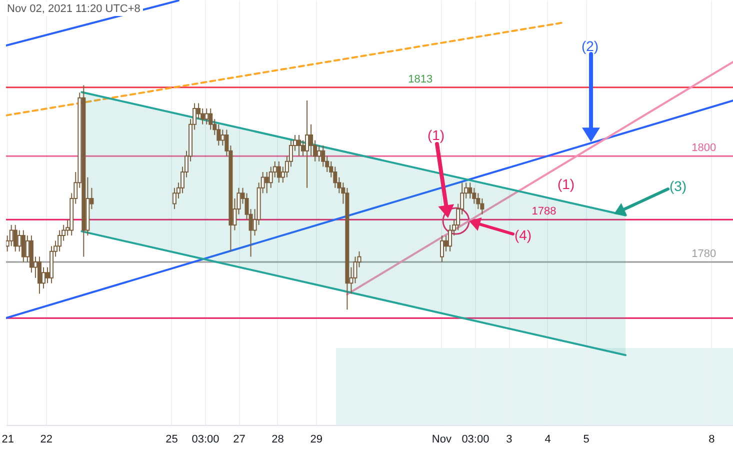 The height and width of the screenshot is (465, 733). What do you see at coordinates (547, 440) in the screenshot?
I see `x-tick-label: 4` at bounding box center [547, 440].